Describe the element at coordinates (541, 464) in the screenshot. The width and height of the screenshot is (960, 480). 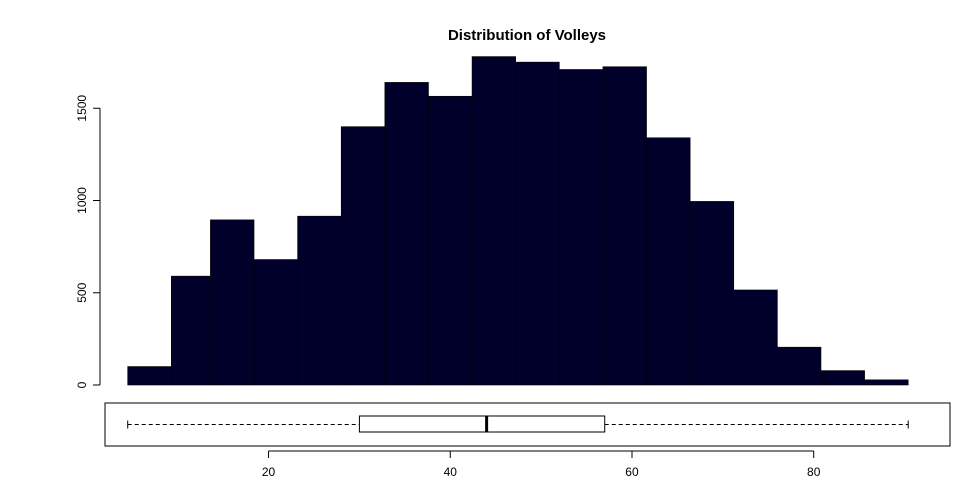
I see `x-axis: 20 40 60 80` at that location.